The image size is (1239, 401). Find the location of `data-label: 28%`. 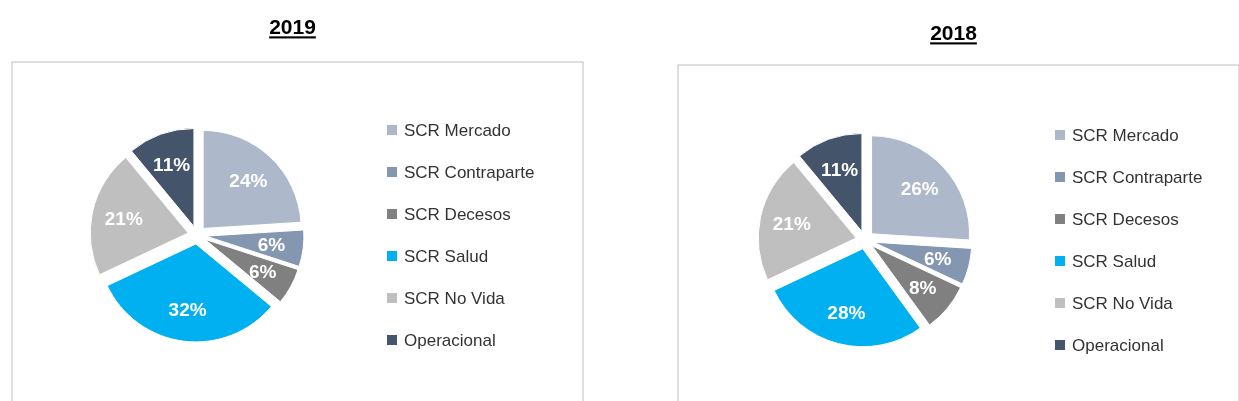

data-label: 28% is located at coordinates (846, 313).